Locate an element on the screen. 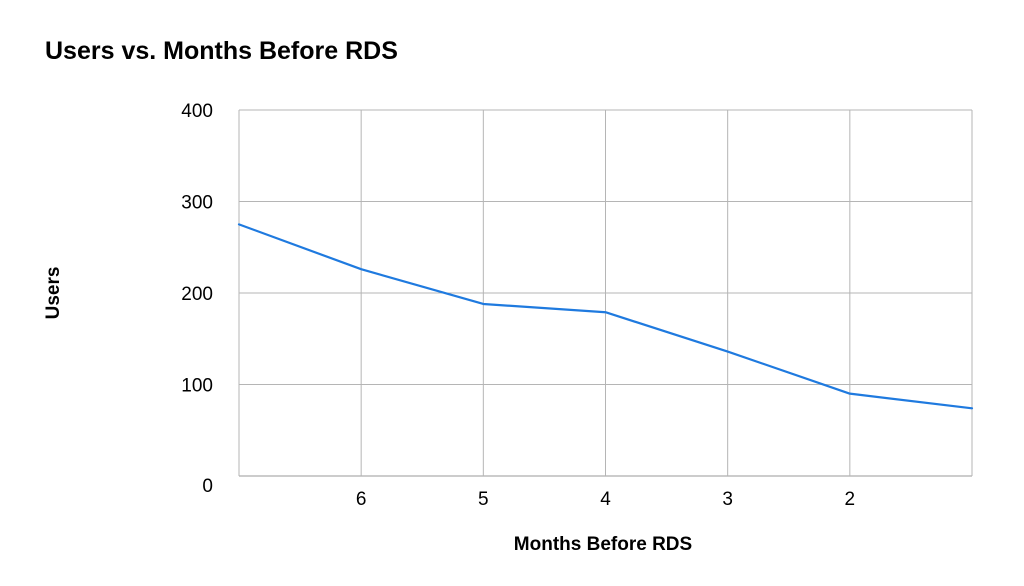  y-tick-label: 300 is located at coordinates (197, 203).